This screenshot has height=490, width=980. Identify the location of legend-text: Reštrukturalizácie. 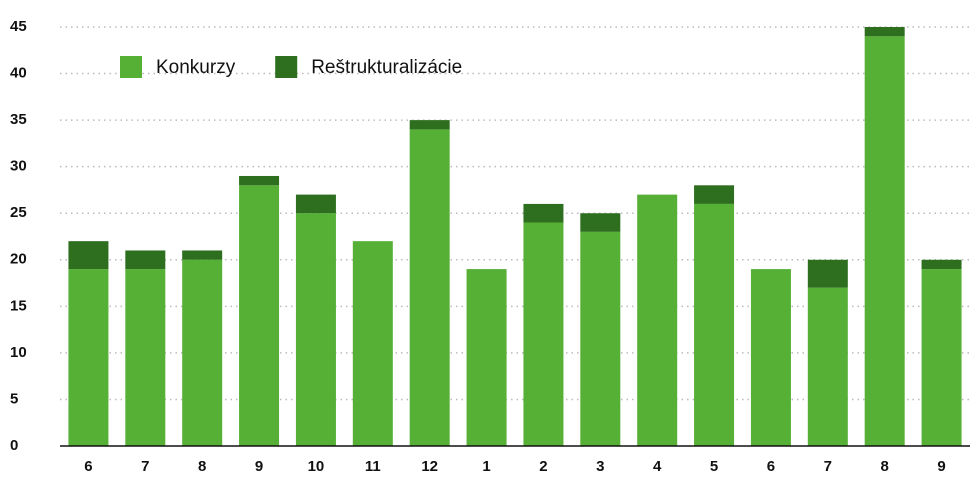
(386, 67).